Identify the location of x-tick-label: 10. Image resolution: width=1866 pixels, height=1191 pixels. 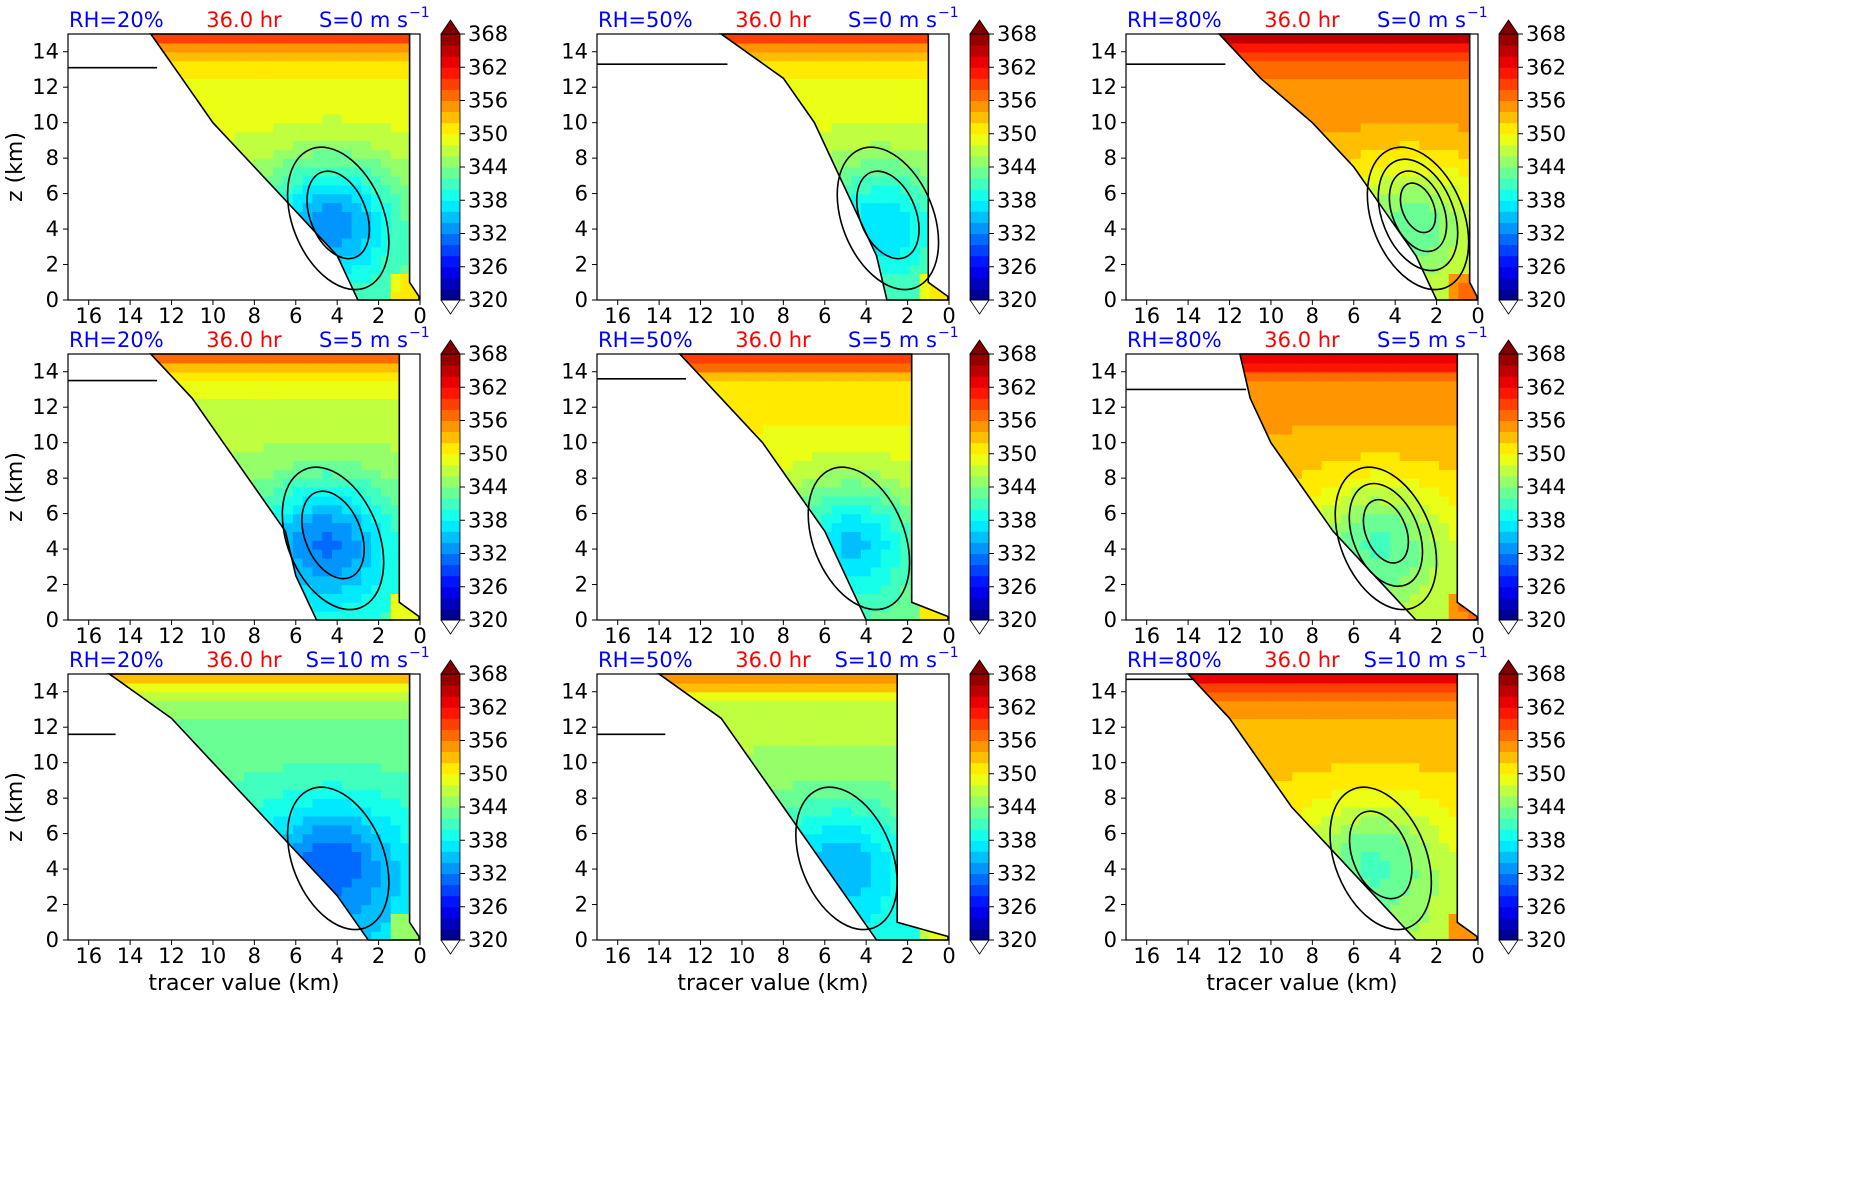
(1271, 316).